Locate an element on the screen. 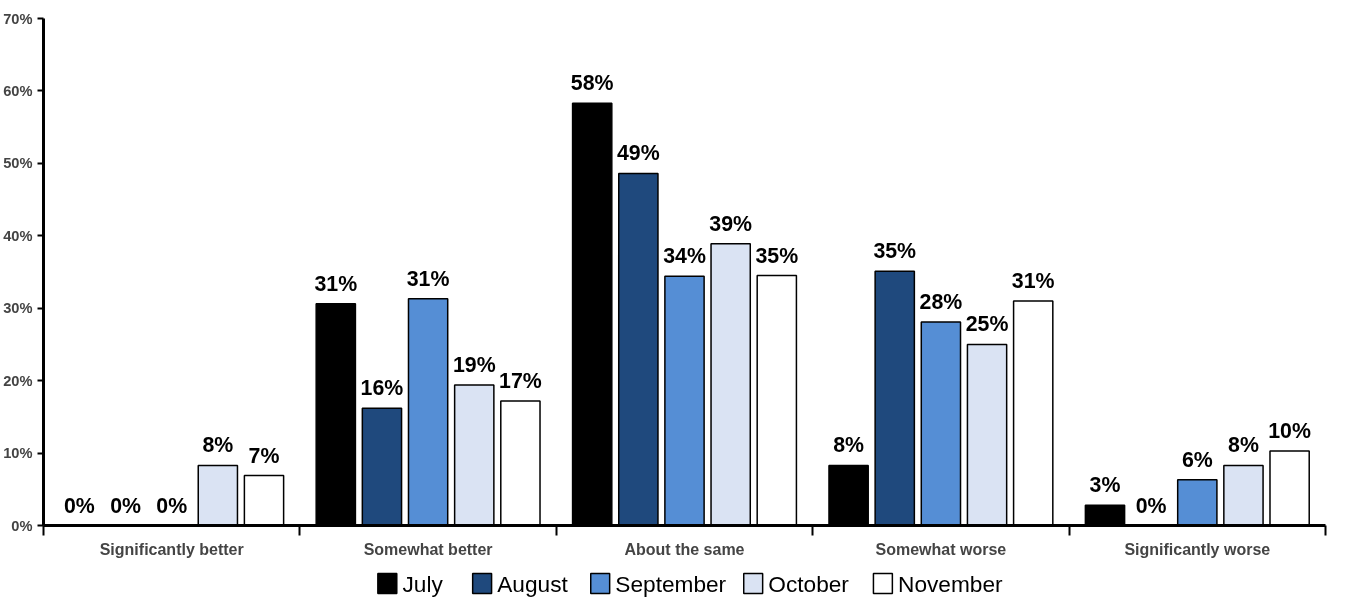 Image resolution: width=1361 pixels, height=611 pixels. data-label: 49% is located at coordinates (638, 153).